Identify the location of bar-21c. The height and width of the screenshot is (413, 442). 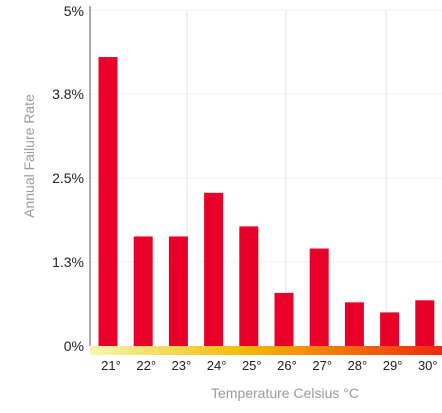
(108, 201).